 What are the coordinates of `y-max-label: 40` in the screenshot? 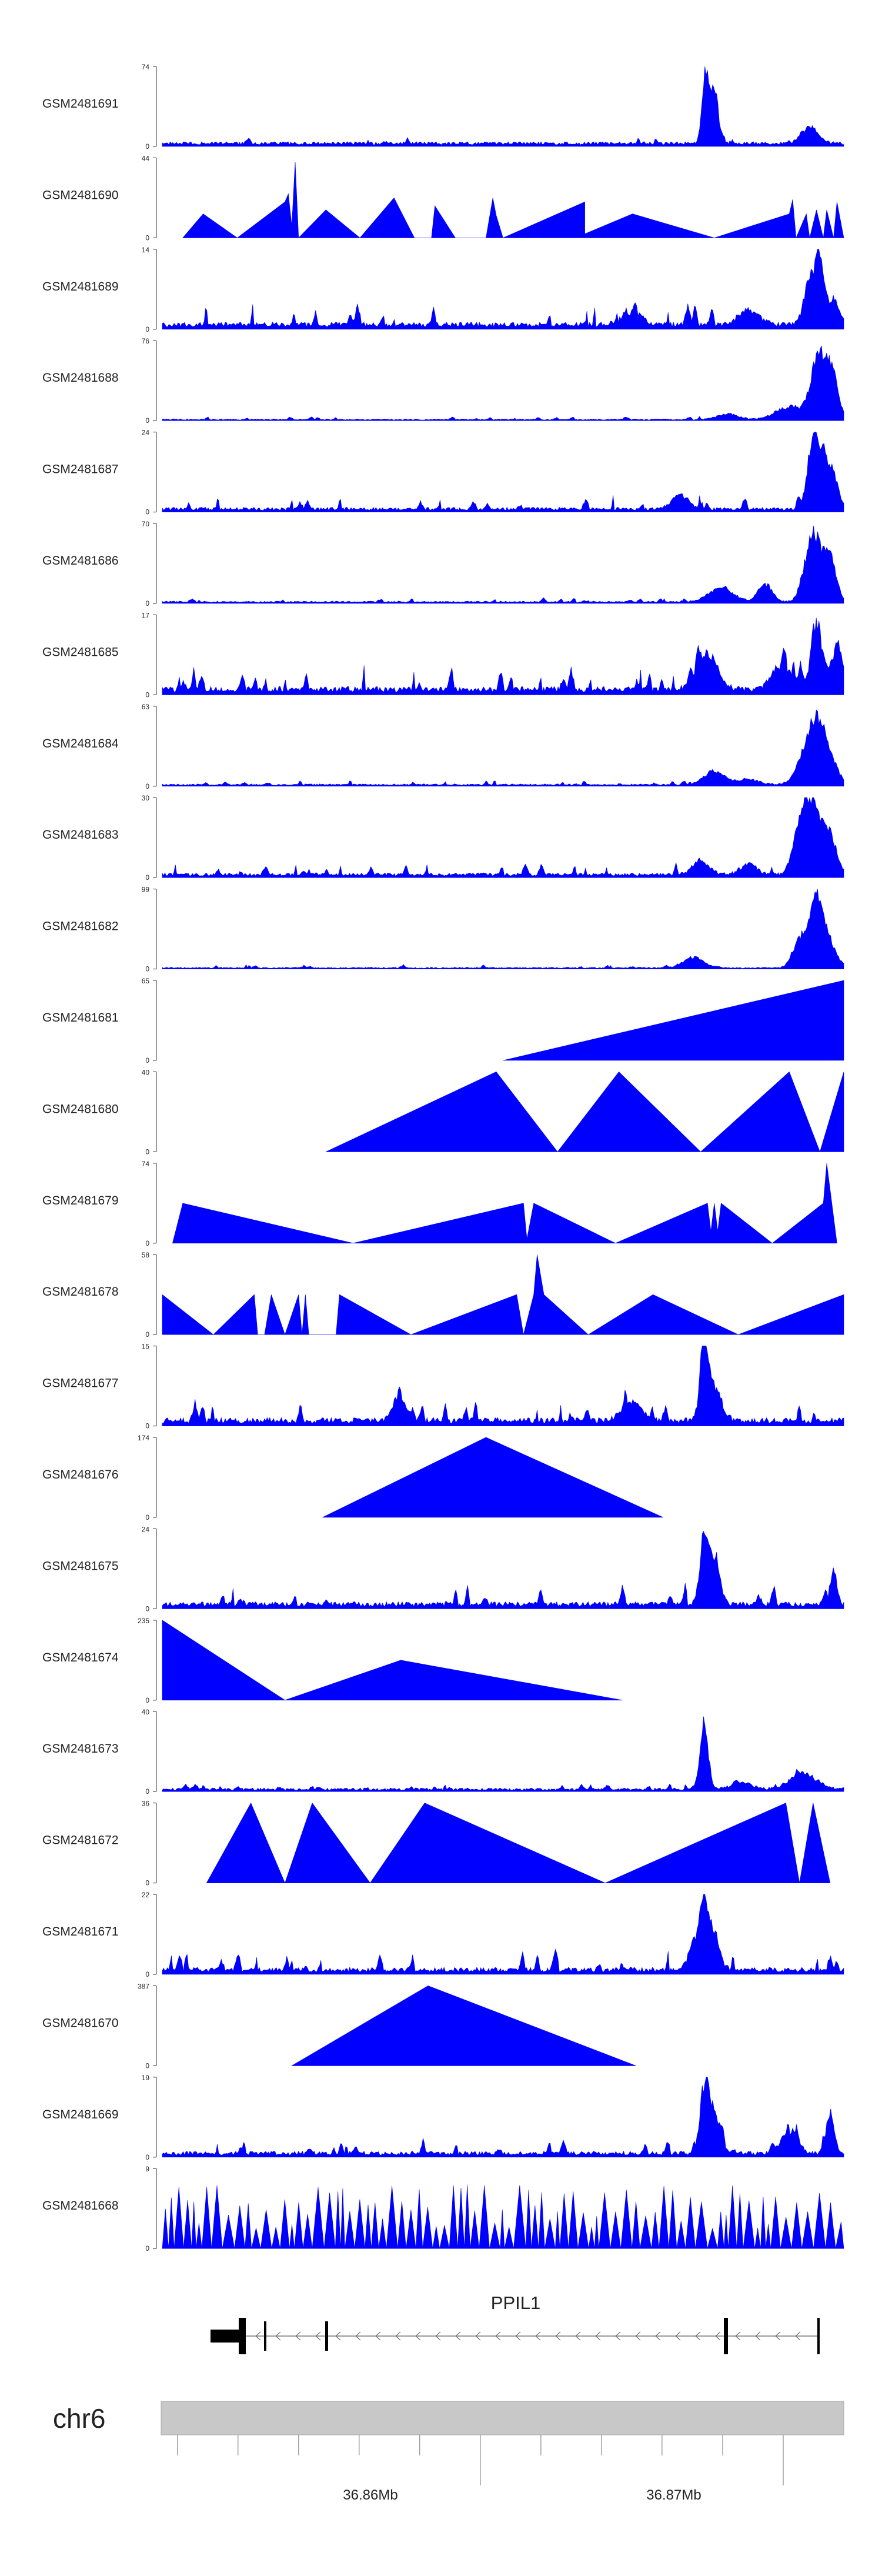 It's located at (146, 1712).